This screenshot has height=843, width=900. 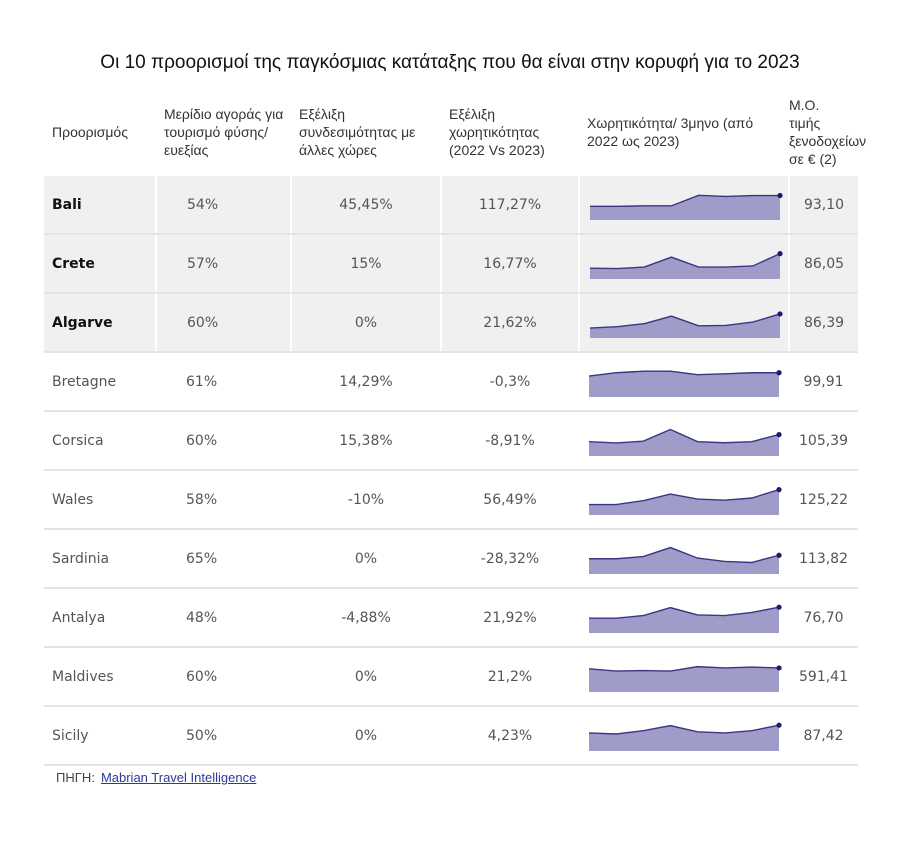 I want to click on table-row: Antalya 48% -4,88% 21,92% 76,70, so click(x=451, y=618).